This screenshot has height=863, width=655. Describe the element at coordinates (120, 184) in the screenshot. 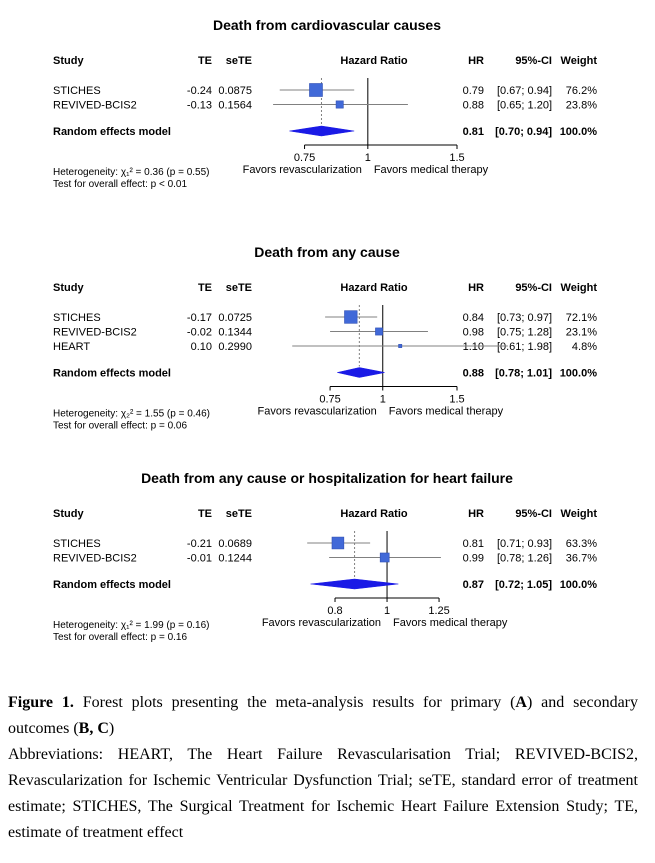

I see `panel-1-overall-effect-text: Test for overall effect: p < 0.01` at that location.